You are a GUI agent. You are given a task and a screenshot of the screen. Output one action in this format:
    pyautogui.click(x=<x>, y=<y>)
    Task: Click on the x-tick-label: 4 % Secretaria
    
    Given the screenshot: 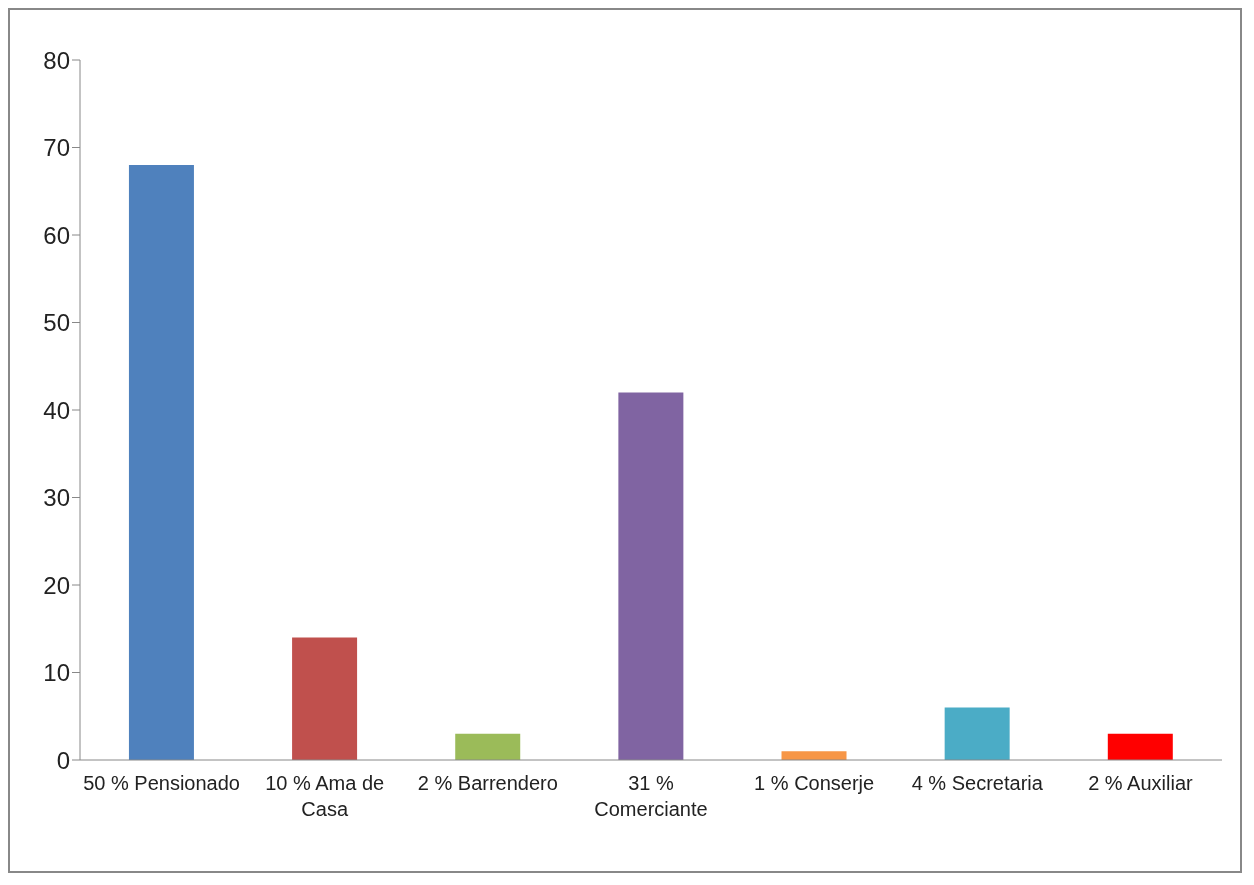 What is the action you would take?
    pyautogui.click(x=977, y=783)
    